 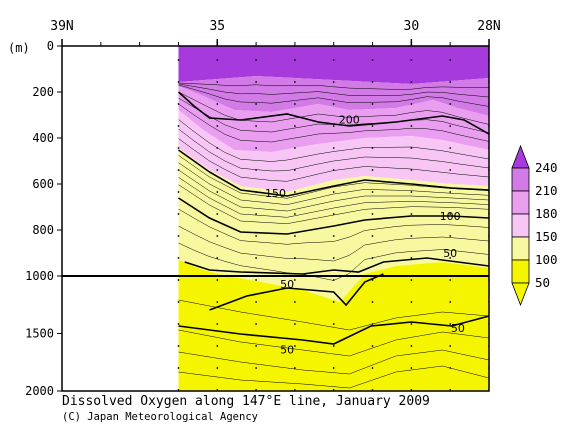 What do you see at coordinates (546, 213) in the screenshot?
I see `colorbar-level-label: 180` at bounding box center [546, 213].